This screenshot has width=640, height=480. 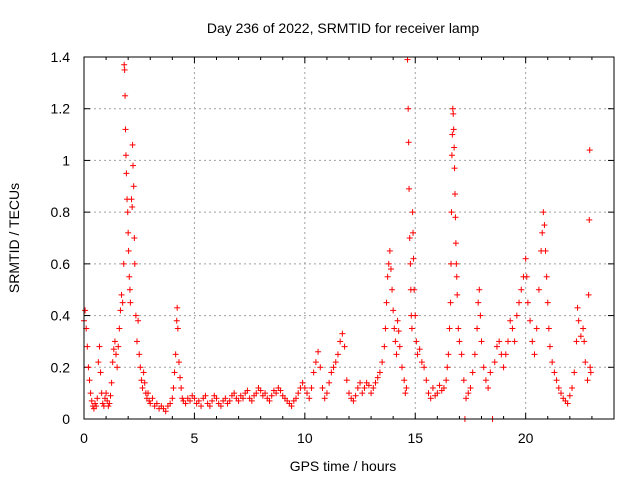 What do you see at coordinates (305, 438) in the screenshot?
I see `x-tick-label: 10` at bounding box center [305, 438].